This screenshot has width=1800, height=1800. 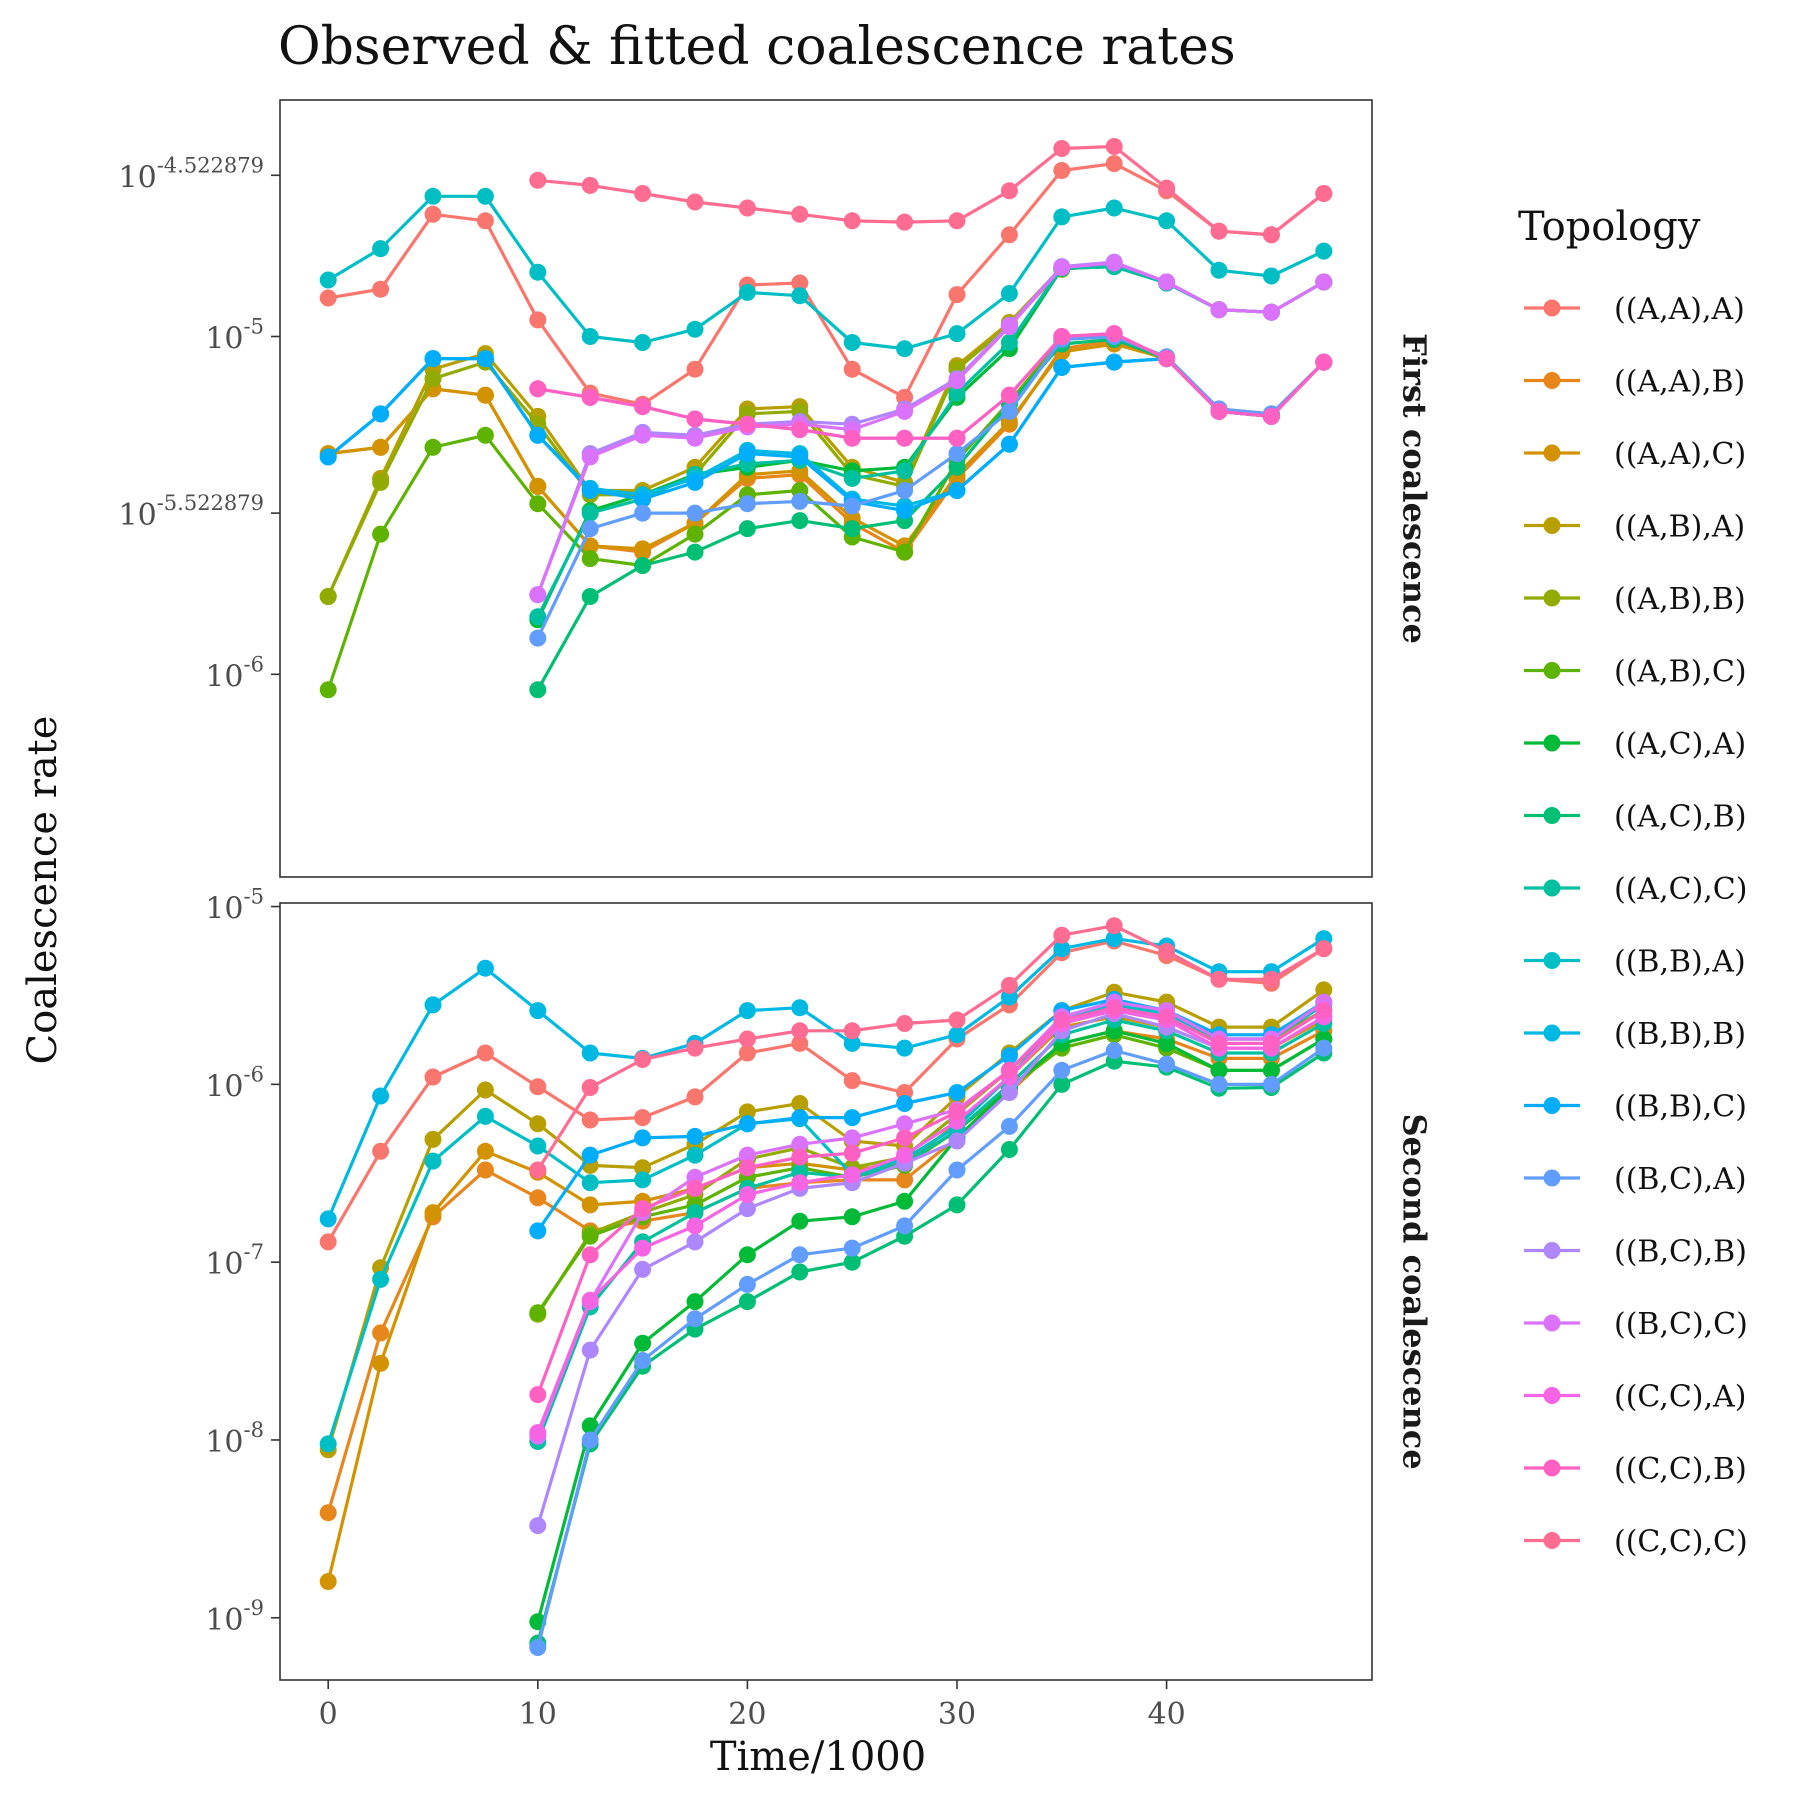 What do you see at coordinates (1415, 1291) in the screenshot?
I see `strip-label: Second coalescence` at bounding box center [1415, 1291].